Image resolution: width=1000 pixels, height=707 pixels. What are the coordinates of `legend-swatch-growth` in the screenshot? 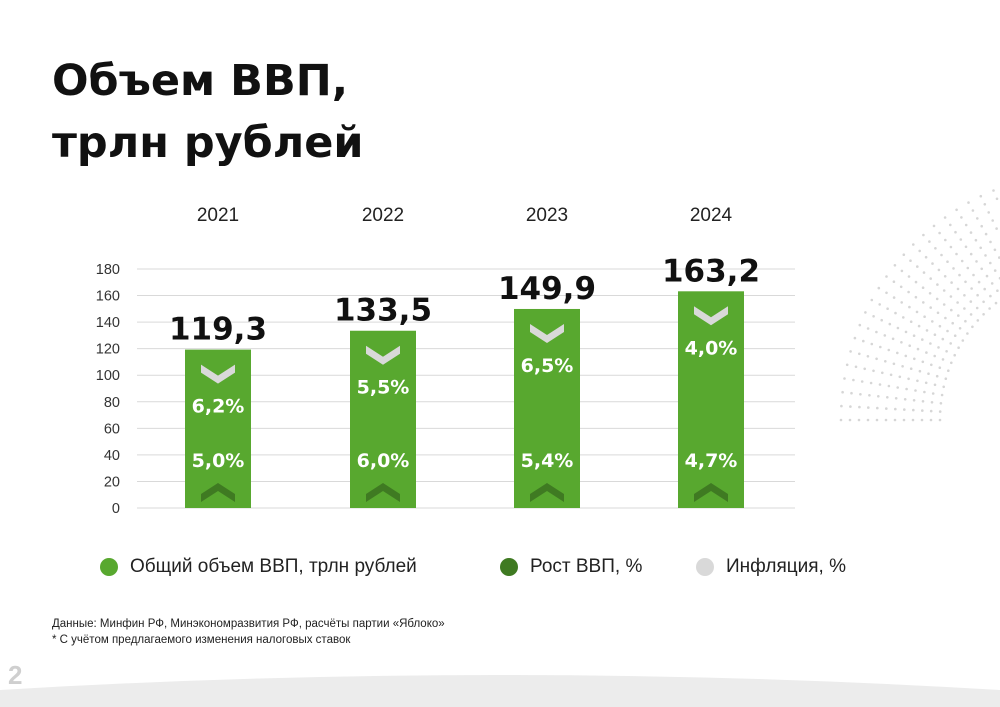 It's located at (509, 567).